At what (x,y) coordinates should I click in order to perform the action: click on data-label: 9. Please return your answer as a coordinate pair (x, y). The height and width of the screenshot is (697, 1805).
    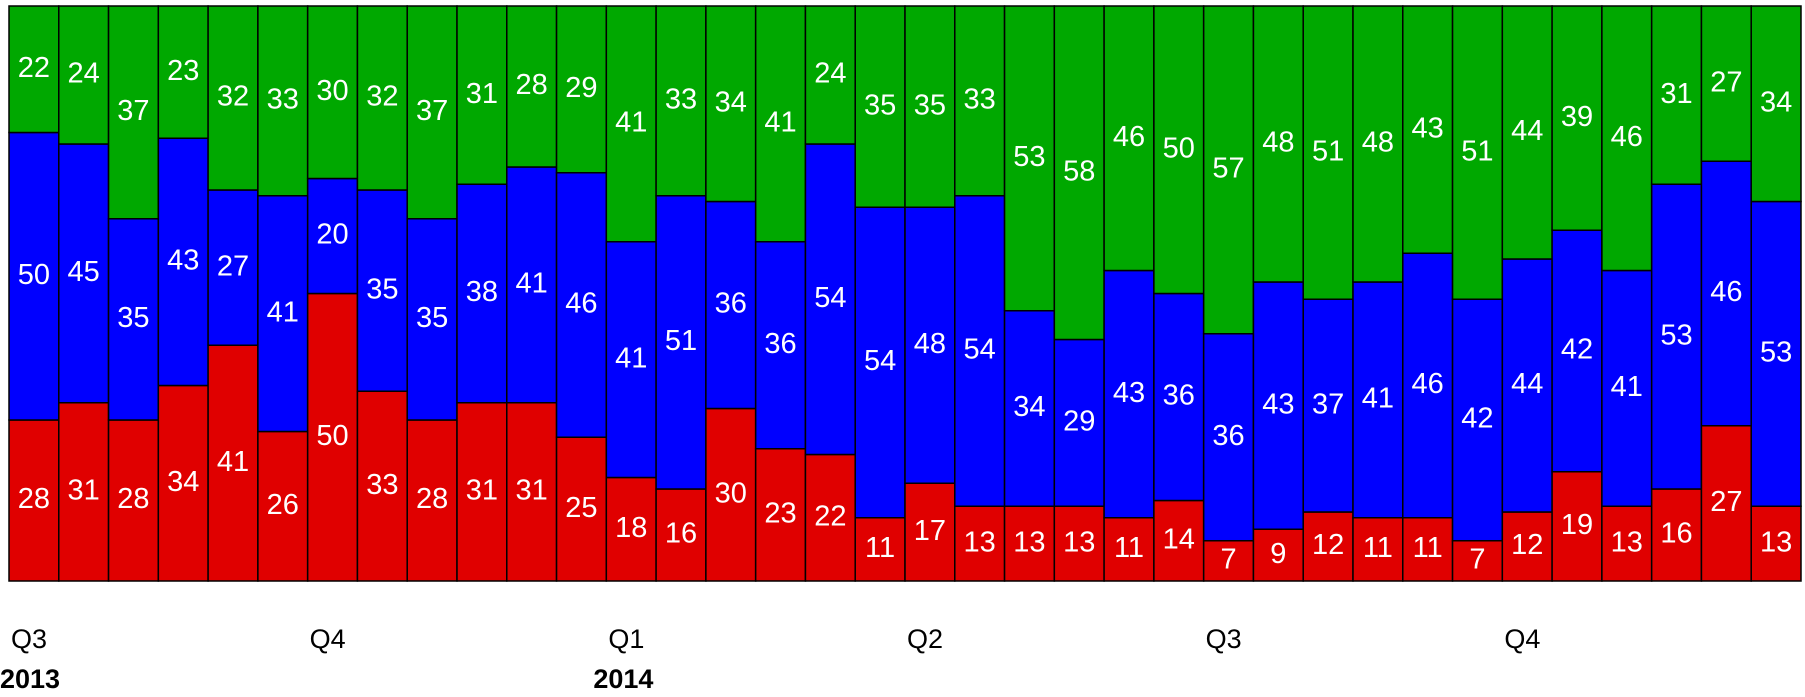
    Looking at the image, I should click on (1278, 554).